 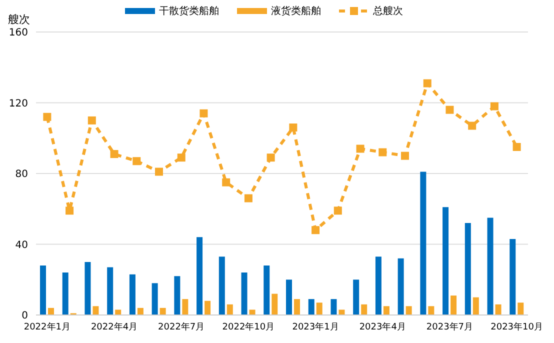 I want to click on legend-label: 液货类船舶, so click(x=296, y=11).